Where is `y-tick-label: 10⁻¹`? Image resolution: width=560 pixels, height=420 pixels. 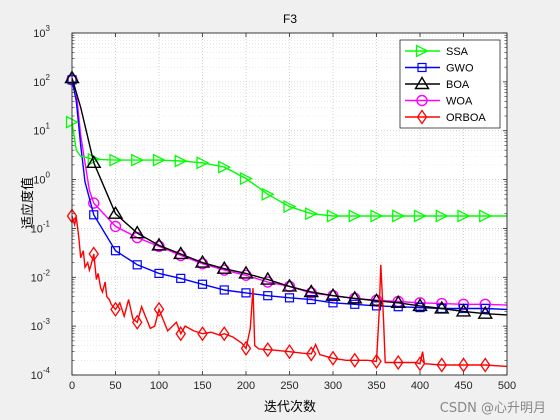
y-tick-label: 10⁻¹ is located at coordinates (41, 227).